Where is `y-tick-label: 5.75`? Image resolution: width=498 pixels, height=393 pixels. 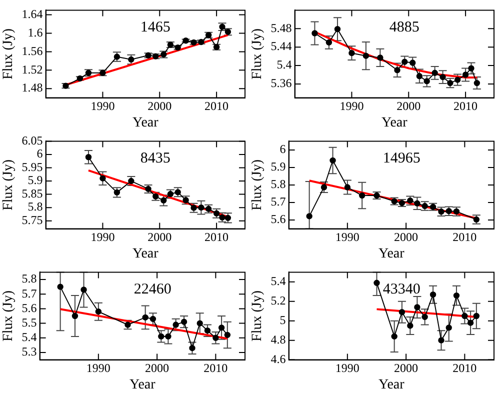
y-tick-label: 5.75 is located at coordinates (32, 219).